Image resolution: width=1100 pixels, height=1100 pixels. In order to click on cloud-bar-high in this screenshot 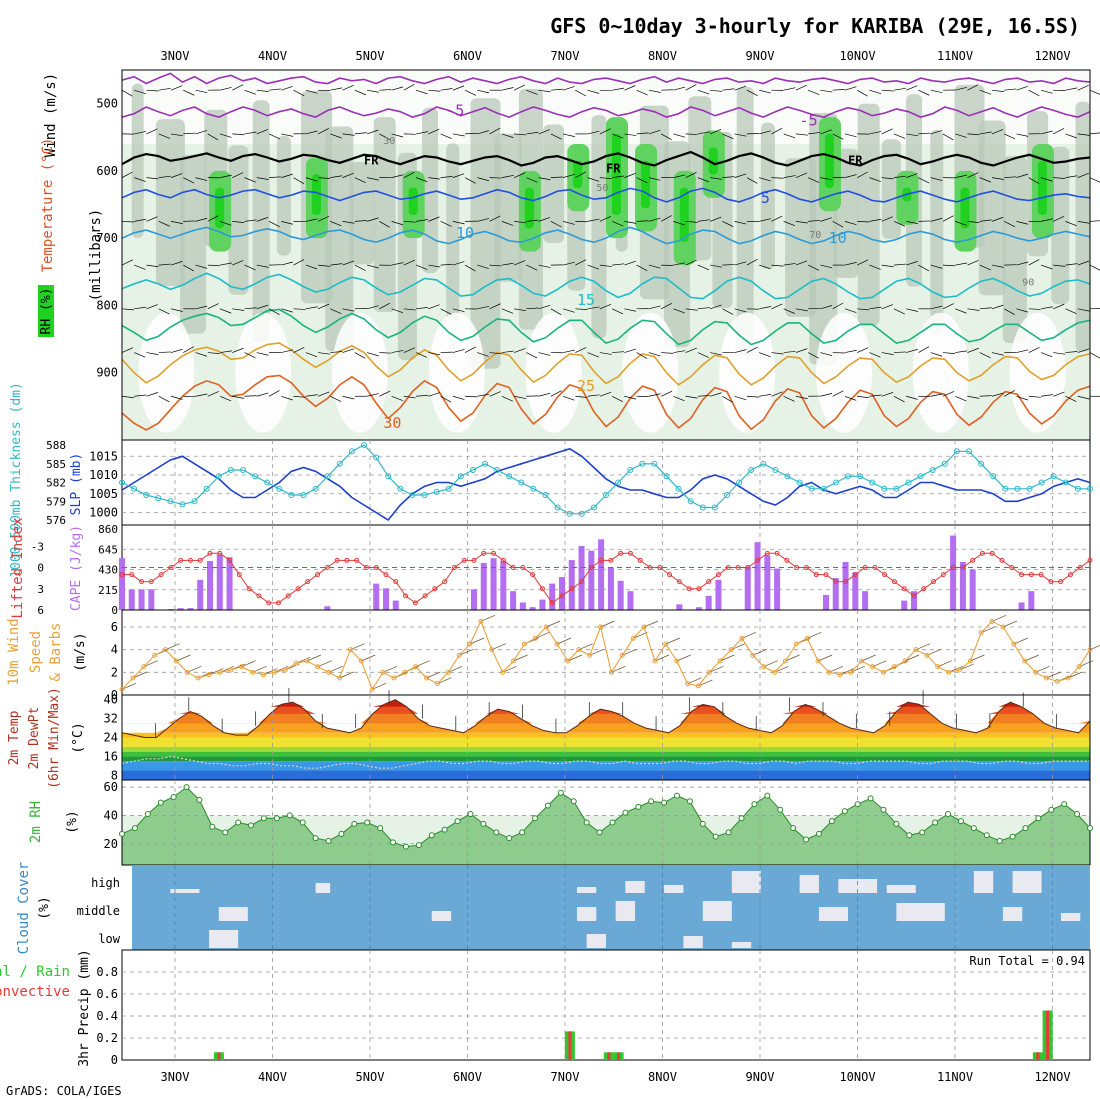, I will do `click(1027, 882)`.